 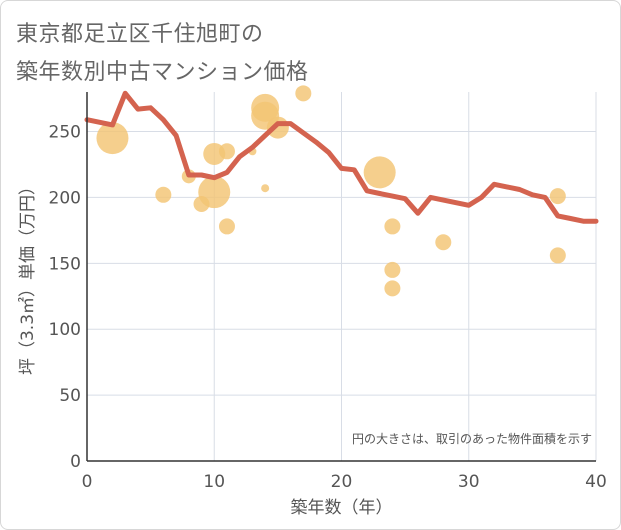 I want to click on y-axis-label: 坪（3.3㎡）単価（万円）, so click(x=28, y=276).